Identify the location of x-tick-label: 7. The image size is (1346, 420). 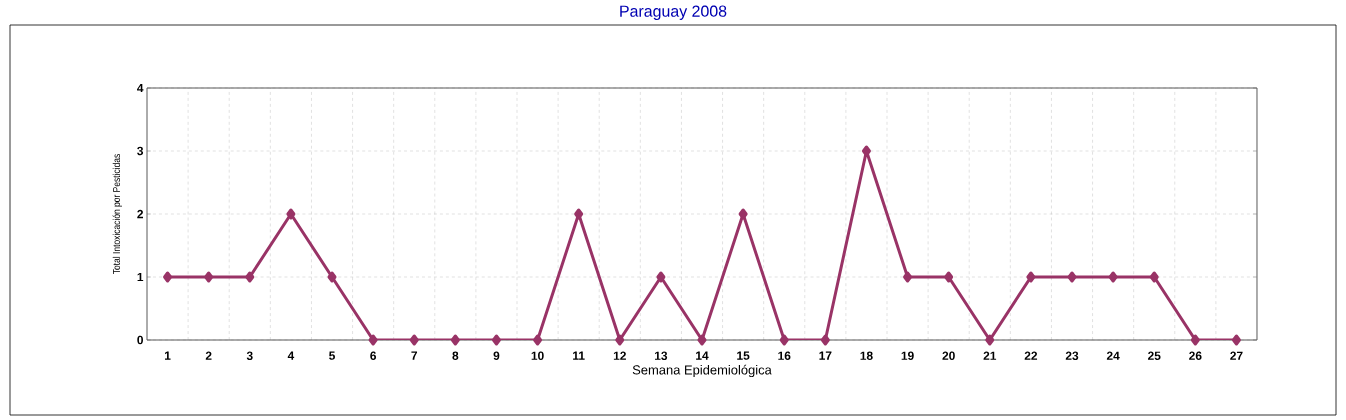
(414, 355).